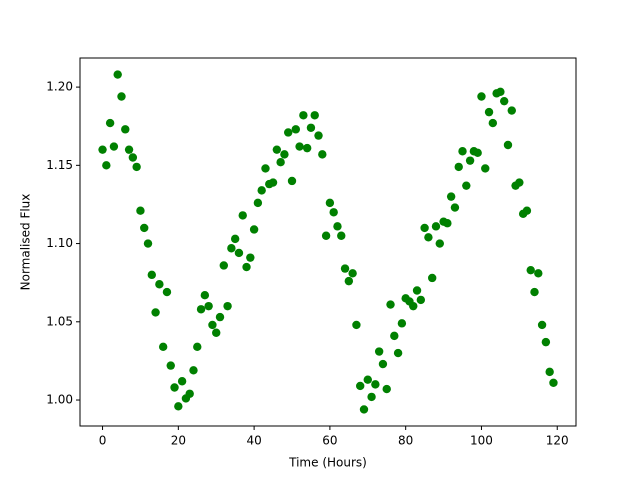  I want to click on x-tick-label: 20, so click(178, 441).